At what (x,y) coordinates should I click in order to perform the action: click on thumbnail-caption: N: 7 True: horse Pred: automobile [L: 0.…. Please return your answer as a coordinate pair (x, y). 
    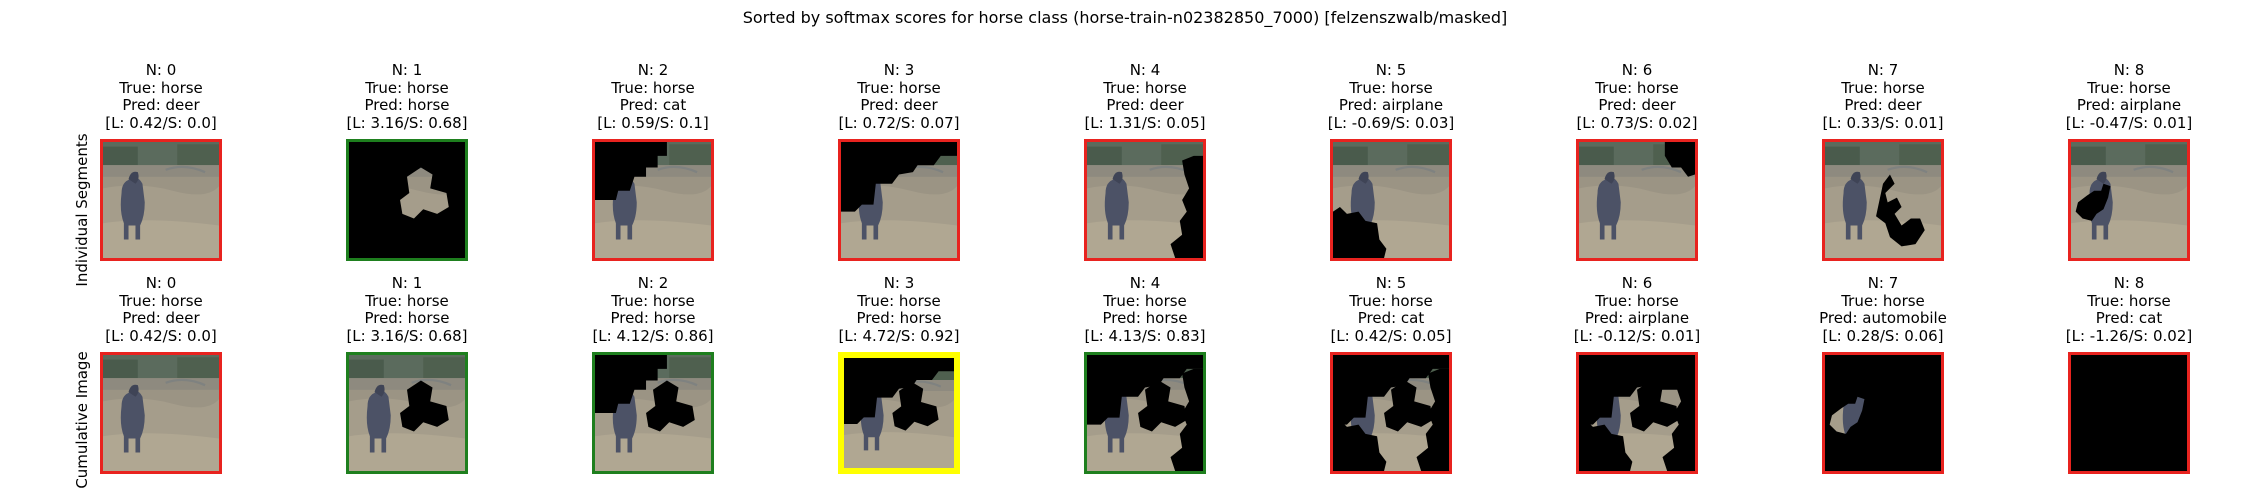
    Looking at the image, I should click on (1883, 309).